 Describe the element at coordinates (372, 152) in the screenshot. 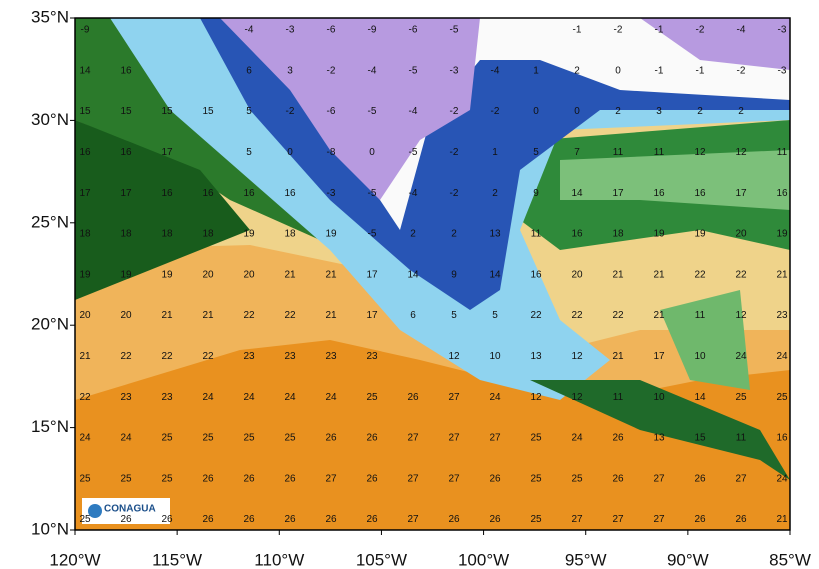

I see `grid-value: 0` at that location.